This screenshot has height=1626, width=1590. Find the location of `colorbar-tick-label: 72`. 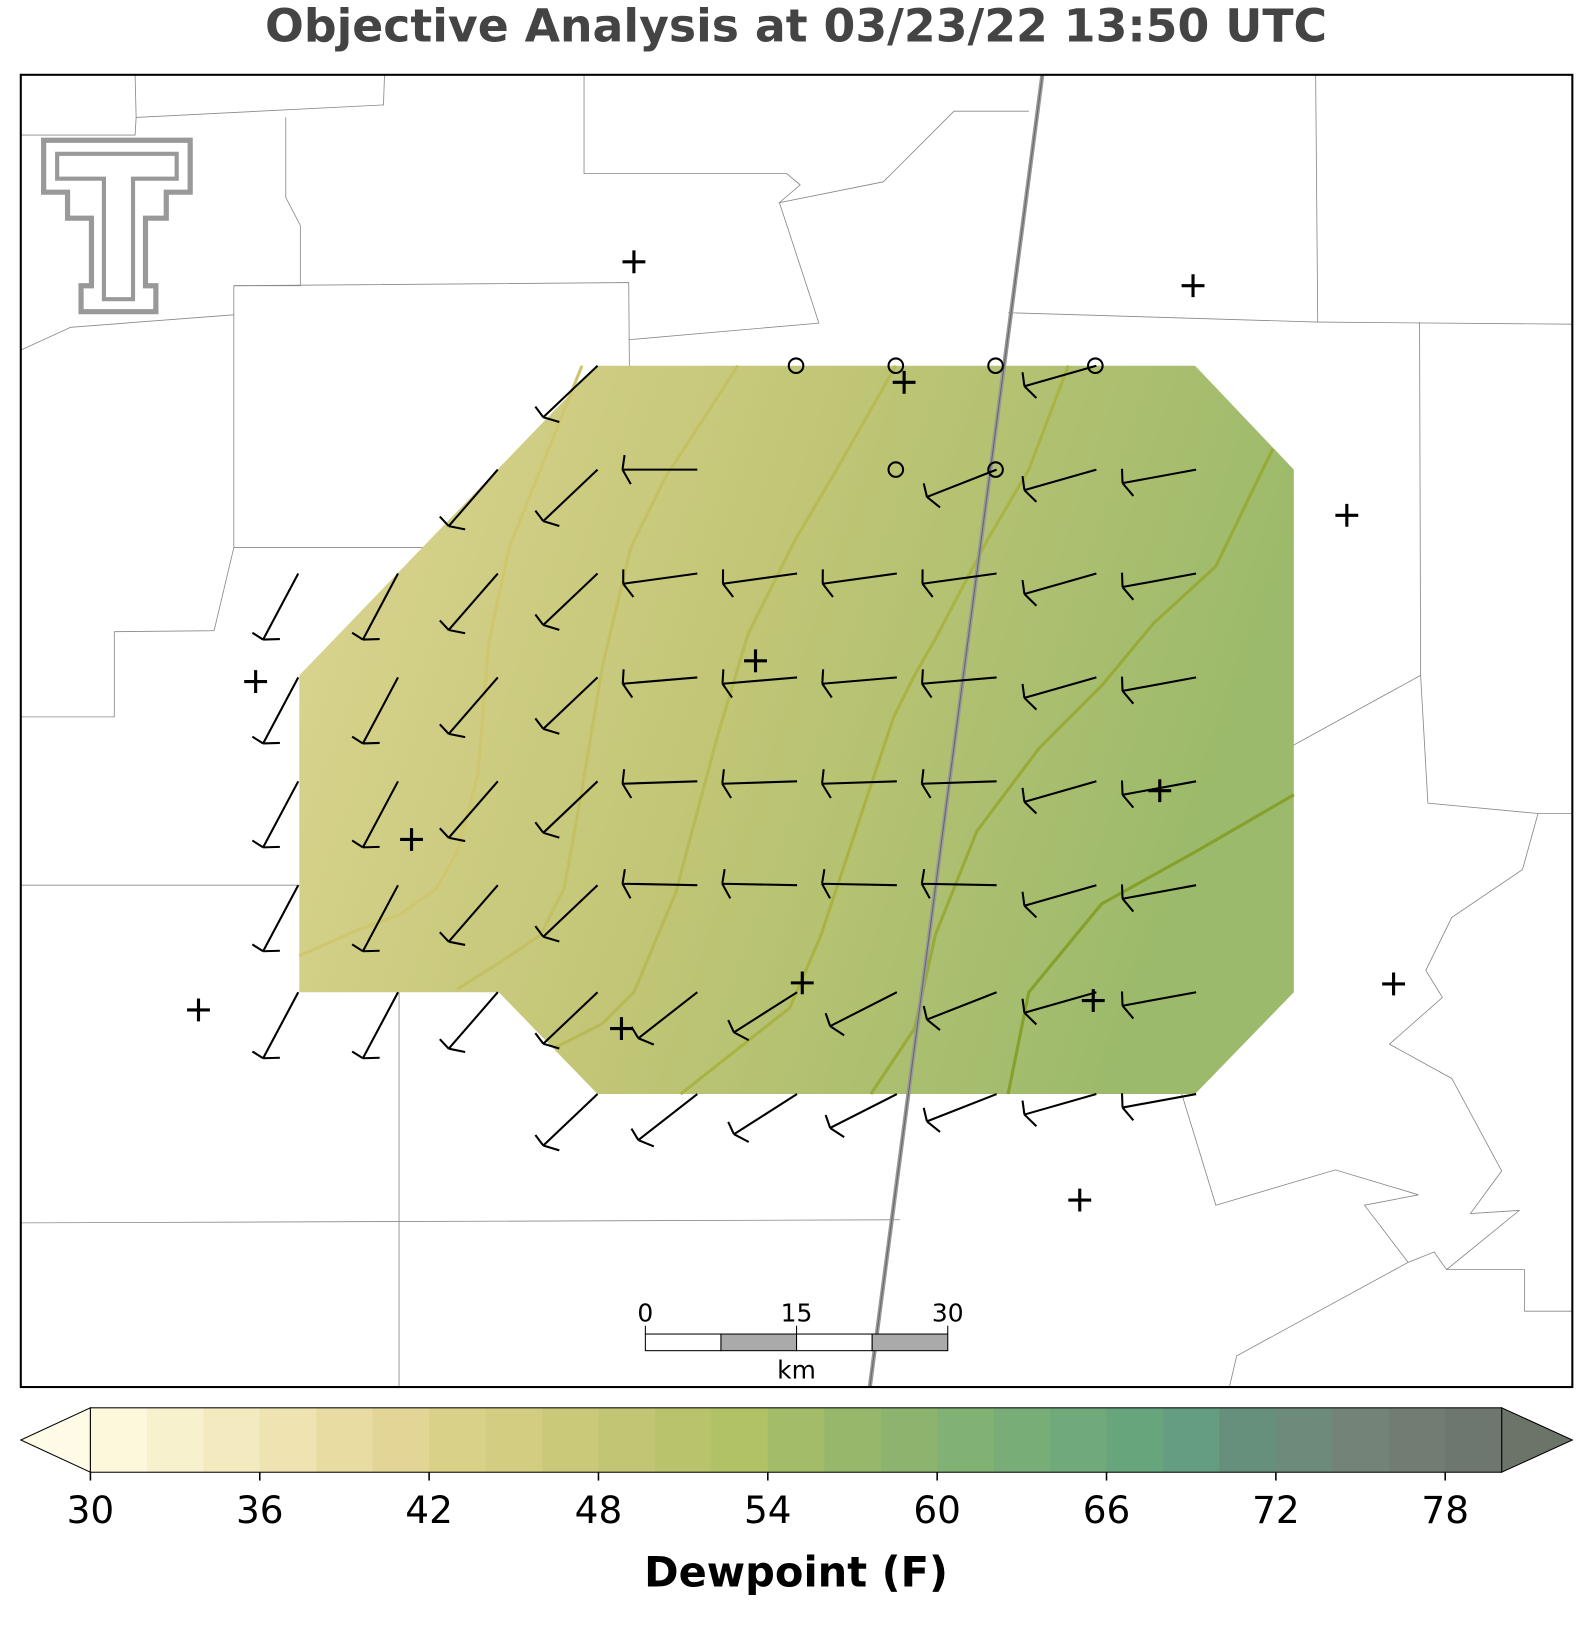

colorbar-tick-label: 72 is located at coordinates (1276, 1510).